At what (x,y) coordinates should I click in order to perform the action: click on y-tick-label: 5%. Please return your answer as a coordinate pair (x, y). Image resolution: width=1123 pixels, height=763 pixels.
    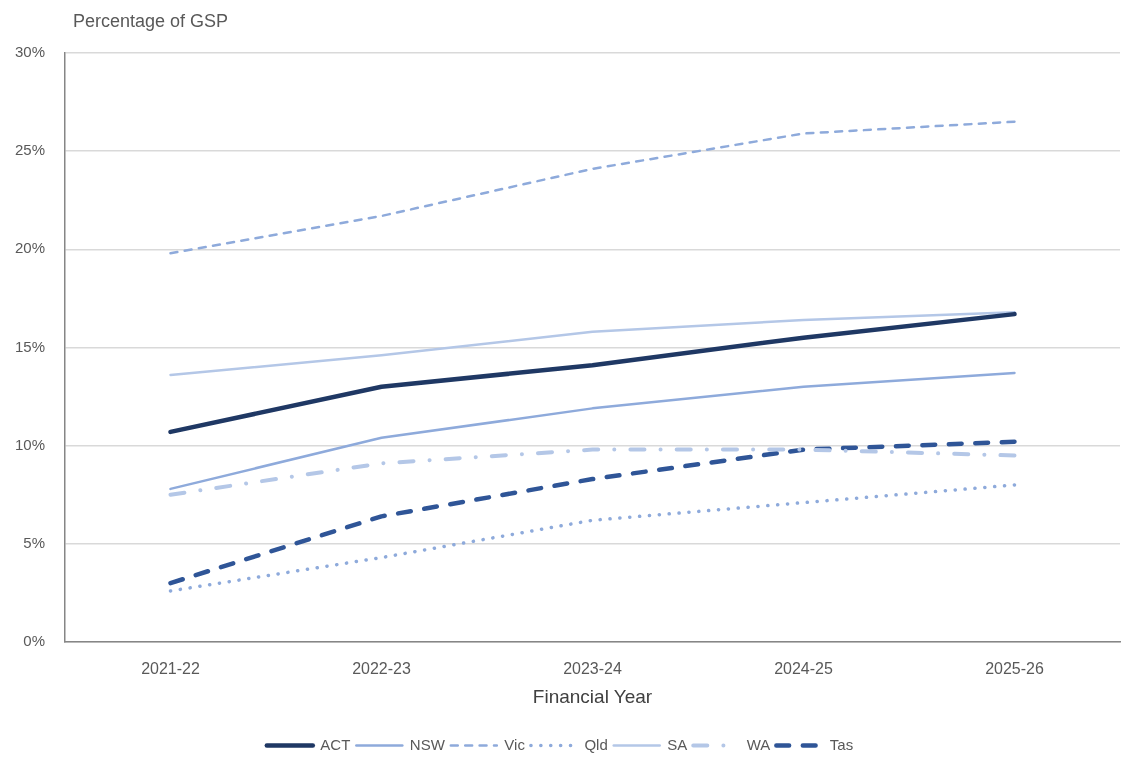
    Looking at the image, I should click on (34, 542).